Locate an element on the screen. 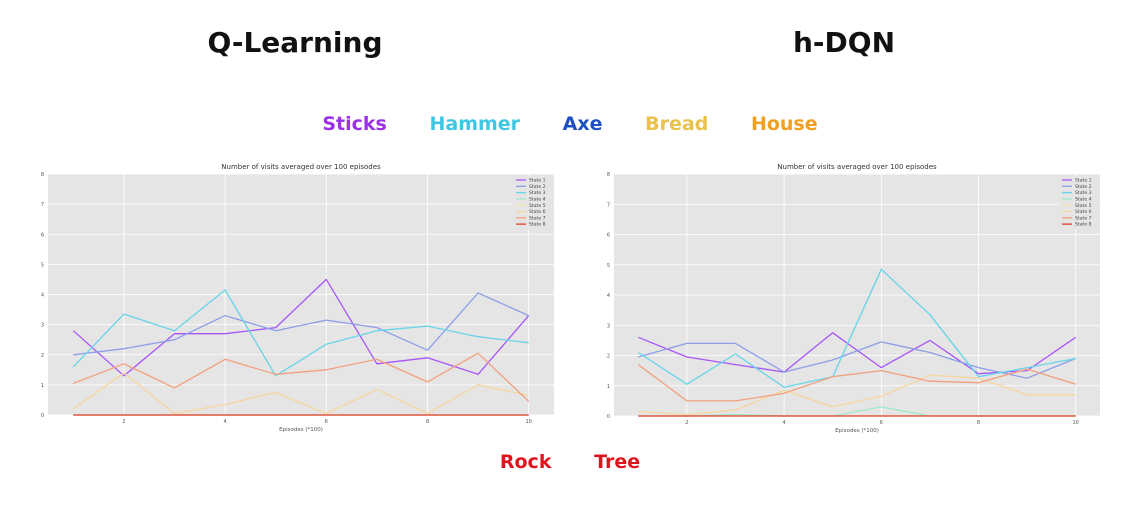  chart1-legend-label-state-7: State 7 is located at coordinates (537, 218).